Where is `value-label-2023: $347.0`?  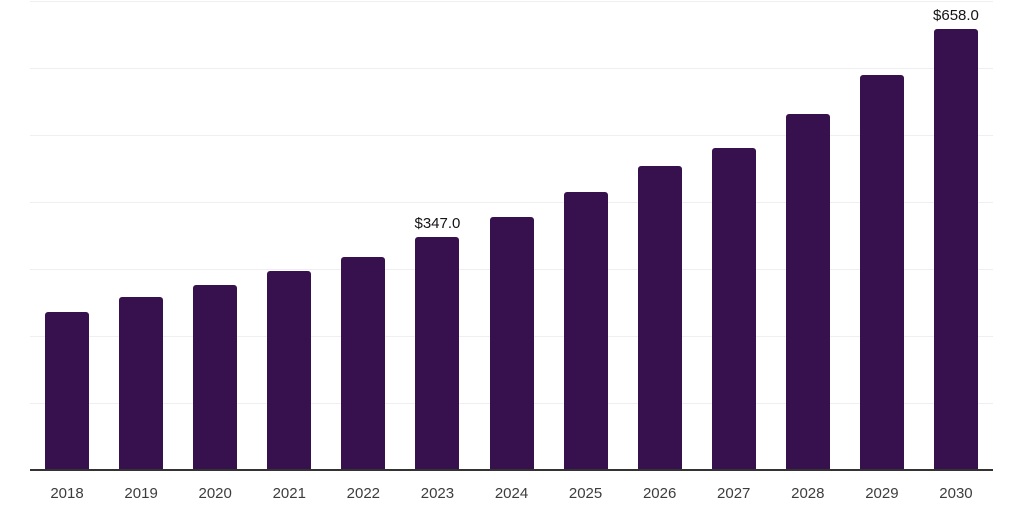 value-label-2023: $347.0 is located at coordinates (437, 224).